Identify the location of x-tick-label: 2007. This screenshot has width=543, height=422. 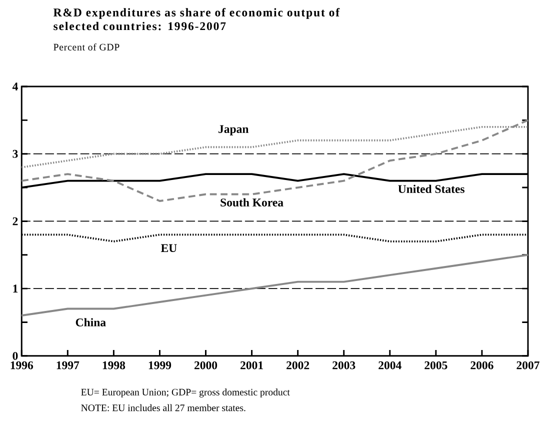
(528, 365).